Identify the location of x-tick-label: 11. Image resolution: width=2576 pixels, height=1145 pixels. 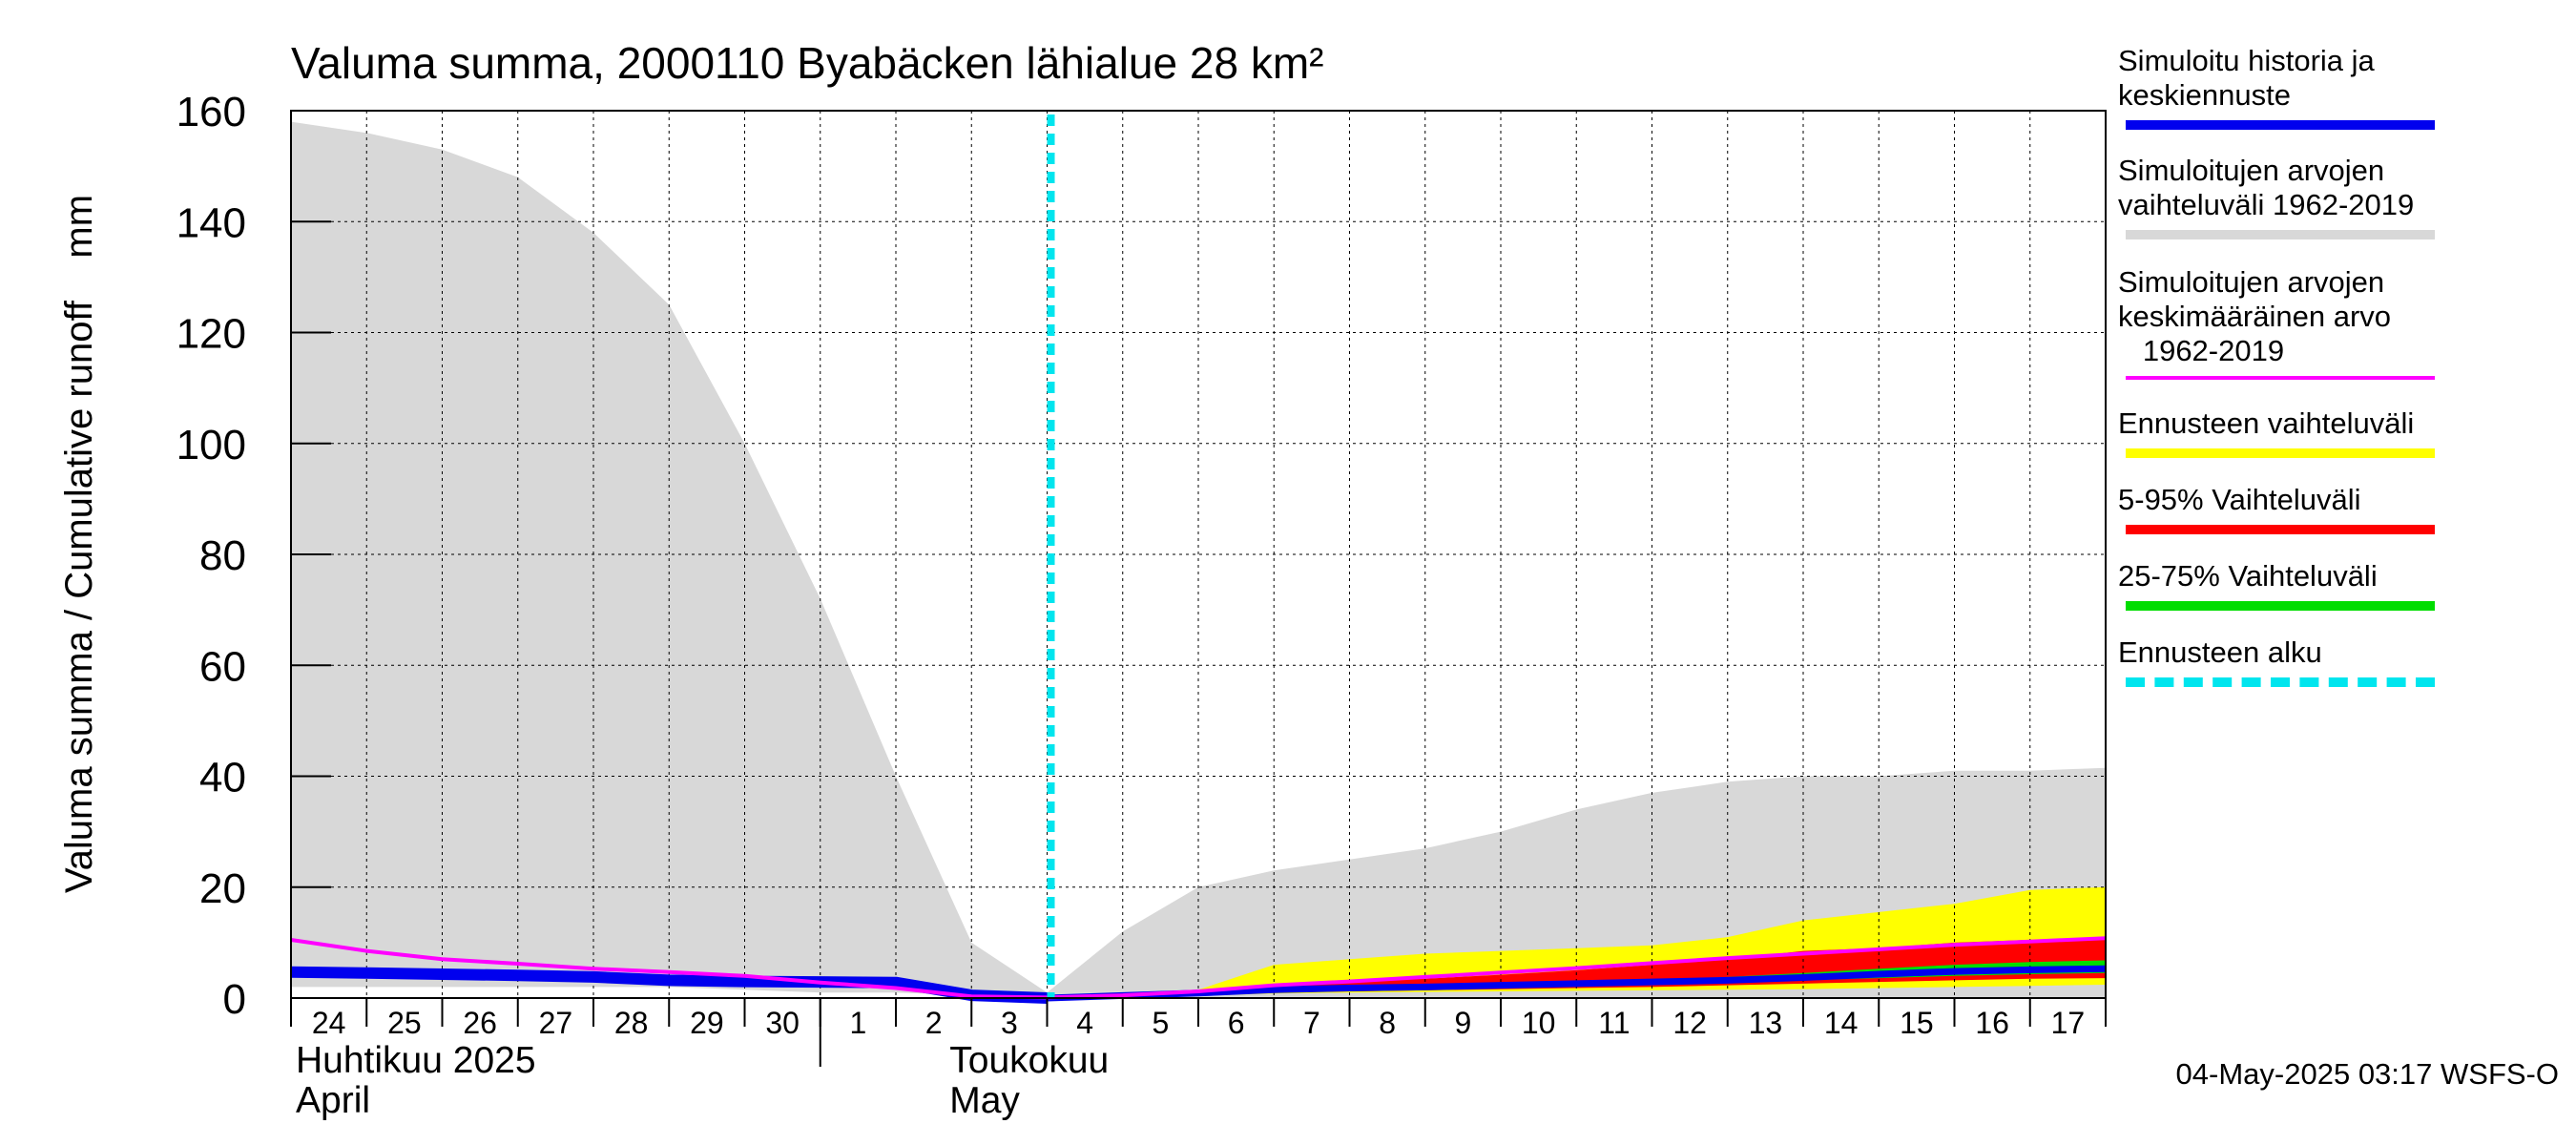
(1614, 1023).